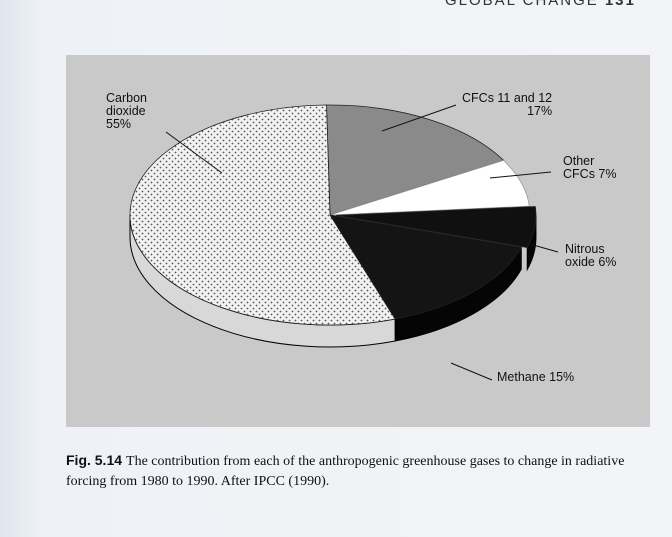 The height and width of the screenshot is (537, 672). What do you see at coordinates (429, 187) in the screenshot?
I see `pie-slice-other-cfcs` at bounding box center [429, 187].